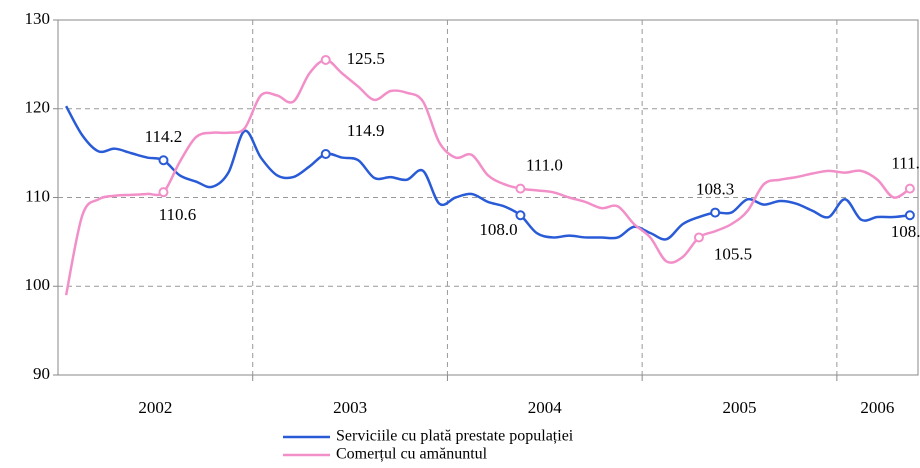 Image resolution: width=920 pixels, height=468 pixels. I want to click on data-label: 125.5, so click(366, 58).